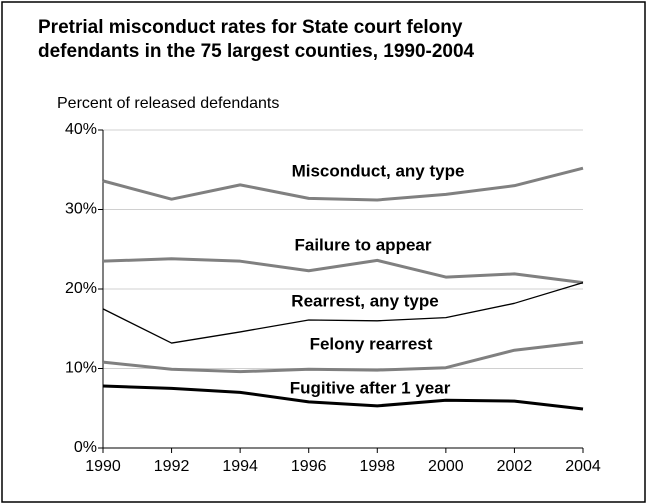 The image size is (647, 504). I want to click on x-tick-label: 1992, so click(172, 466).